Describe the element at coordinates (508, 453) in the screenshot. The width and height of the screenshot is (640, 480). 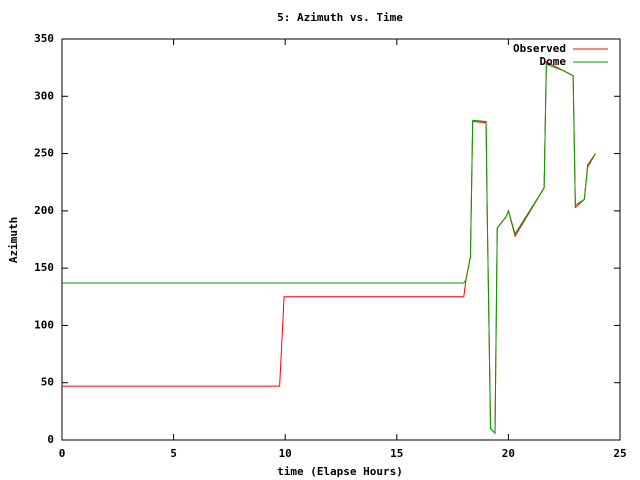
I see `x-tick-label: 20` at that location.